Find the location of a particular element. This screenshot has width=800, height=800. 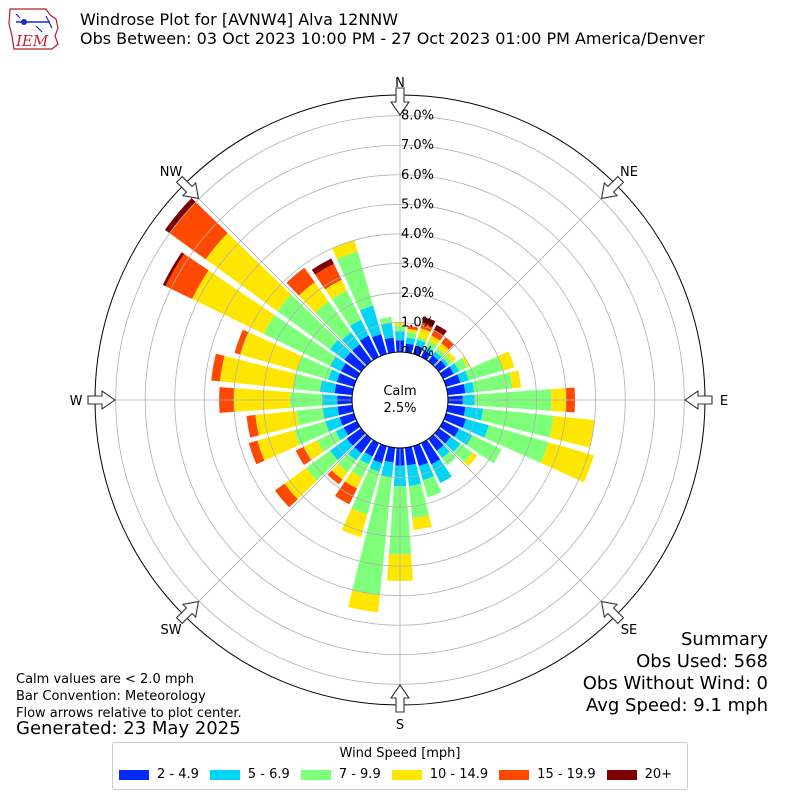

radial-tick-label: 6.0% is located at coordinates (417, 175).